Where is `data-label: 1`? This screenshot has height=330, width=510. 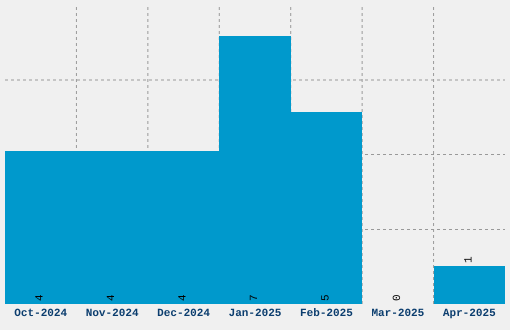
data-label: 1 is located at coordinates (470, 259).